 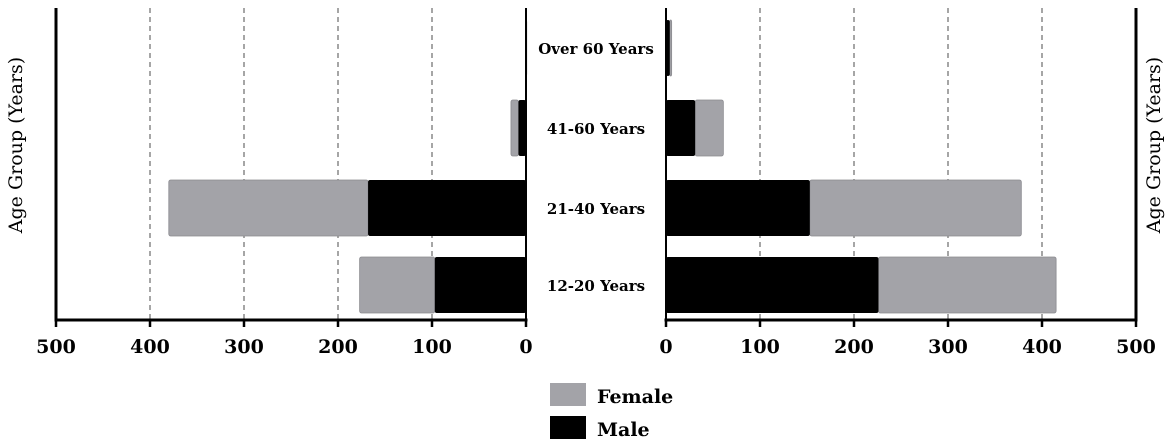 I want to click on bar-right-male-21-40-years, so click(x=738, y=208).